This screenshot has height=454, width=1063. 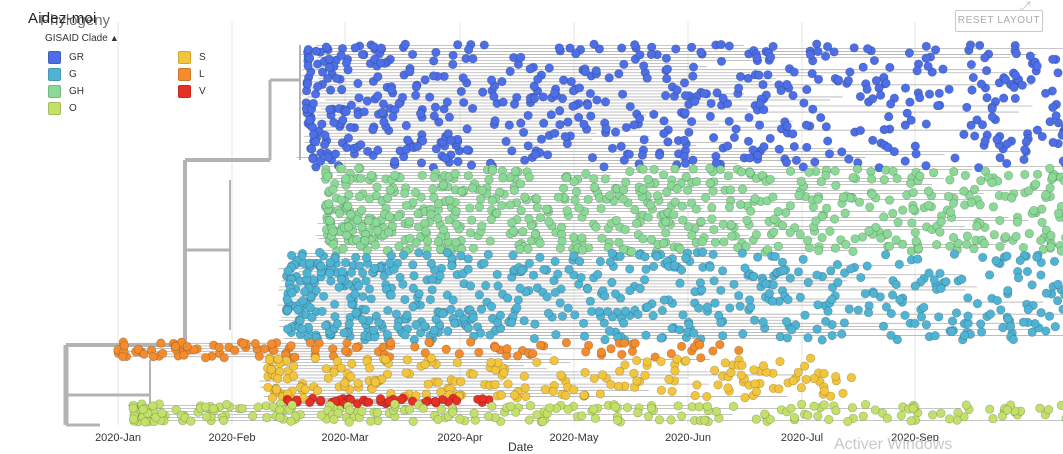 What do you see at coordinates (76, 38) in the screenshot?
I see `legend-title-text: GISAID Clade` at bounding box center [76, 38].